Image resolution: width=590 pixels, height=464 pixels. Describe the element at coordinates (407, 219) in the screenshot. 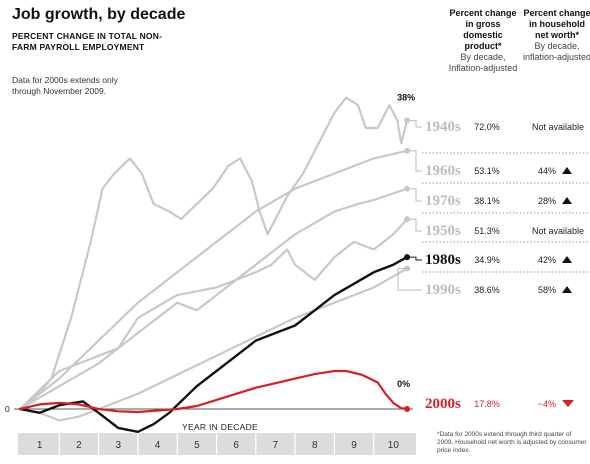

I see `series-end-dot-1950s` at that location.